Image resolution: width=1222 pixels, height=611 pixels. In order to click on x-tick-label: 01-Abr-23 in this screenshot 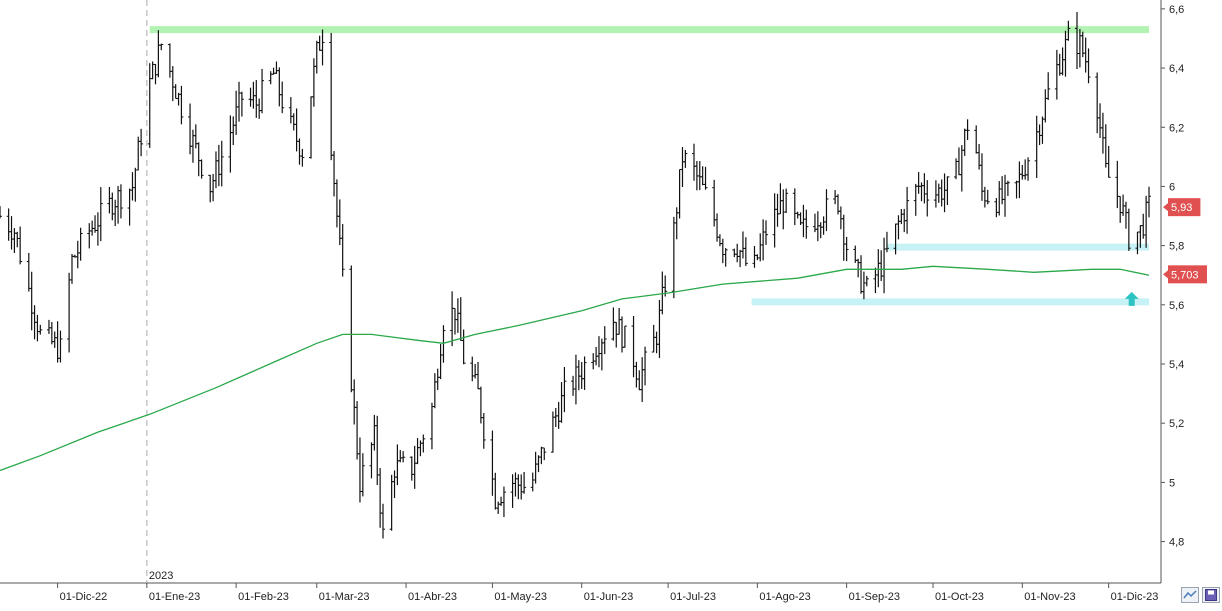, I will do `click(432, 597)`.